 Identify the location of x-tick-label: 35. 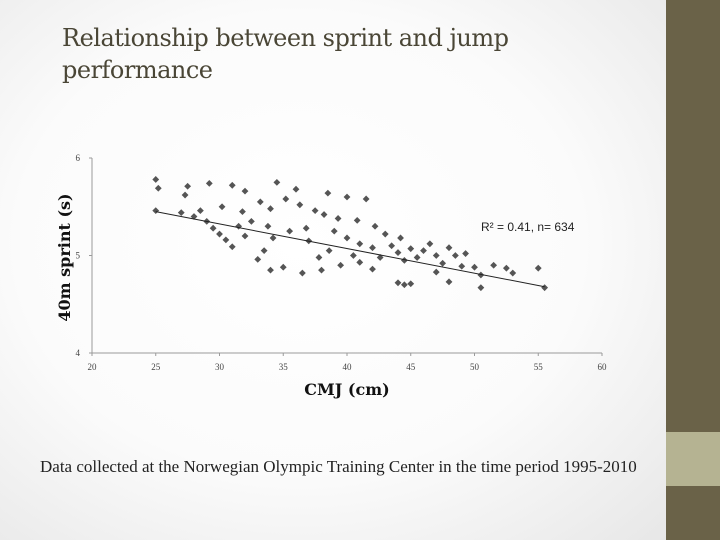
(284, 367).